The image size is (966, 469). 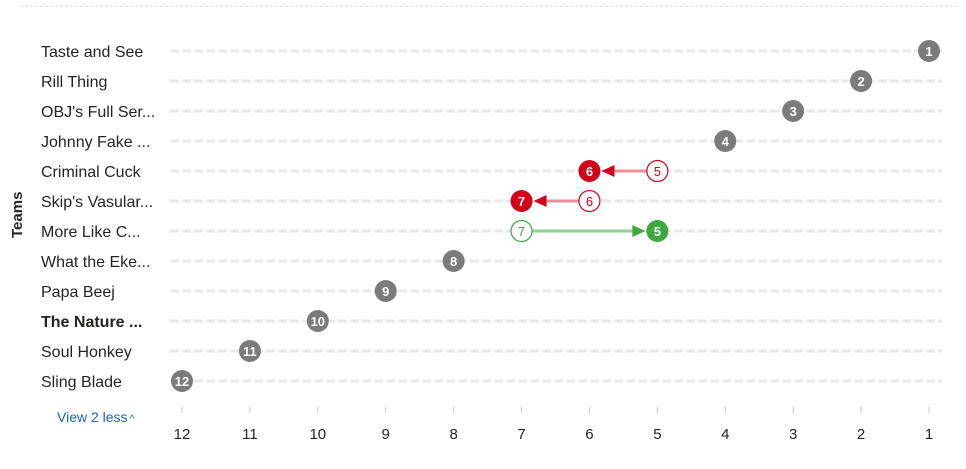 What do you see at coordinates (92, 417) in the screenshot?
I see `view-less-label: View 2 less` at bounding box center [92, 417].